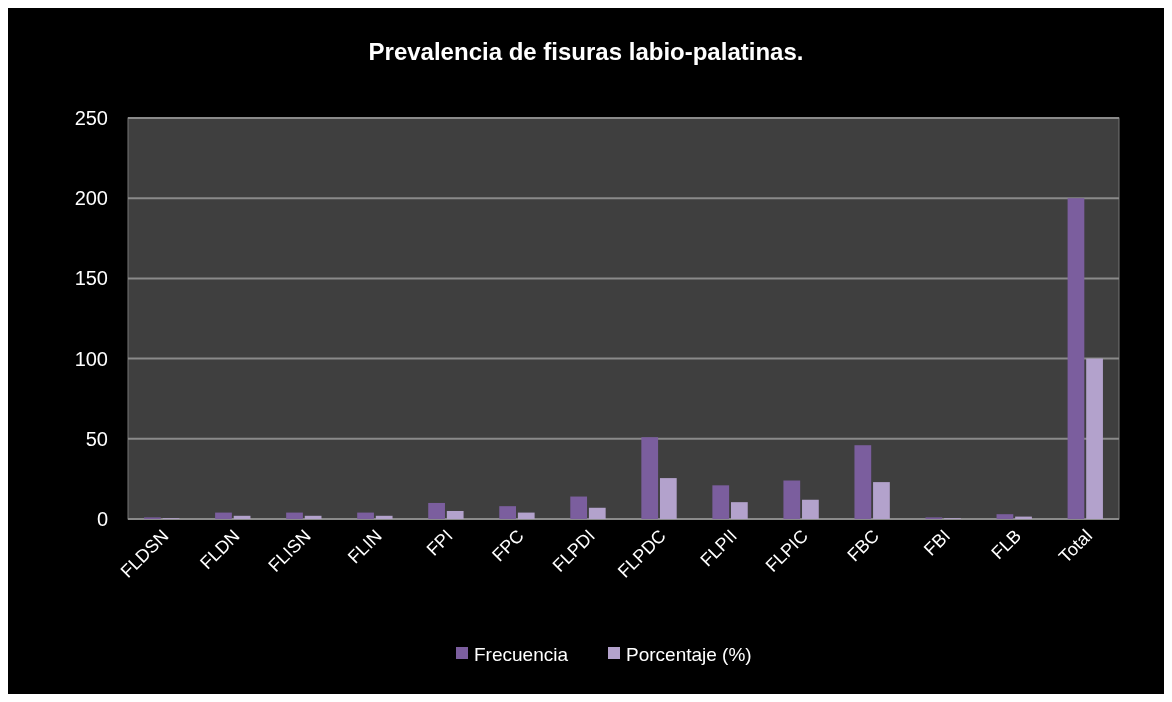  Describe the element at coordinates (689, 654) in the screenshot. I see `legend-label: Porcentaje (%)` at that location.